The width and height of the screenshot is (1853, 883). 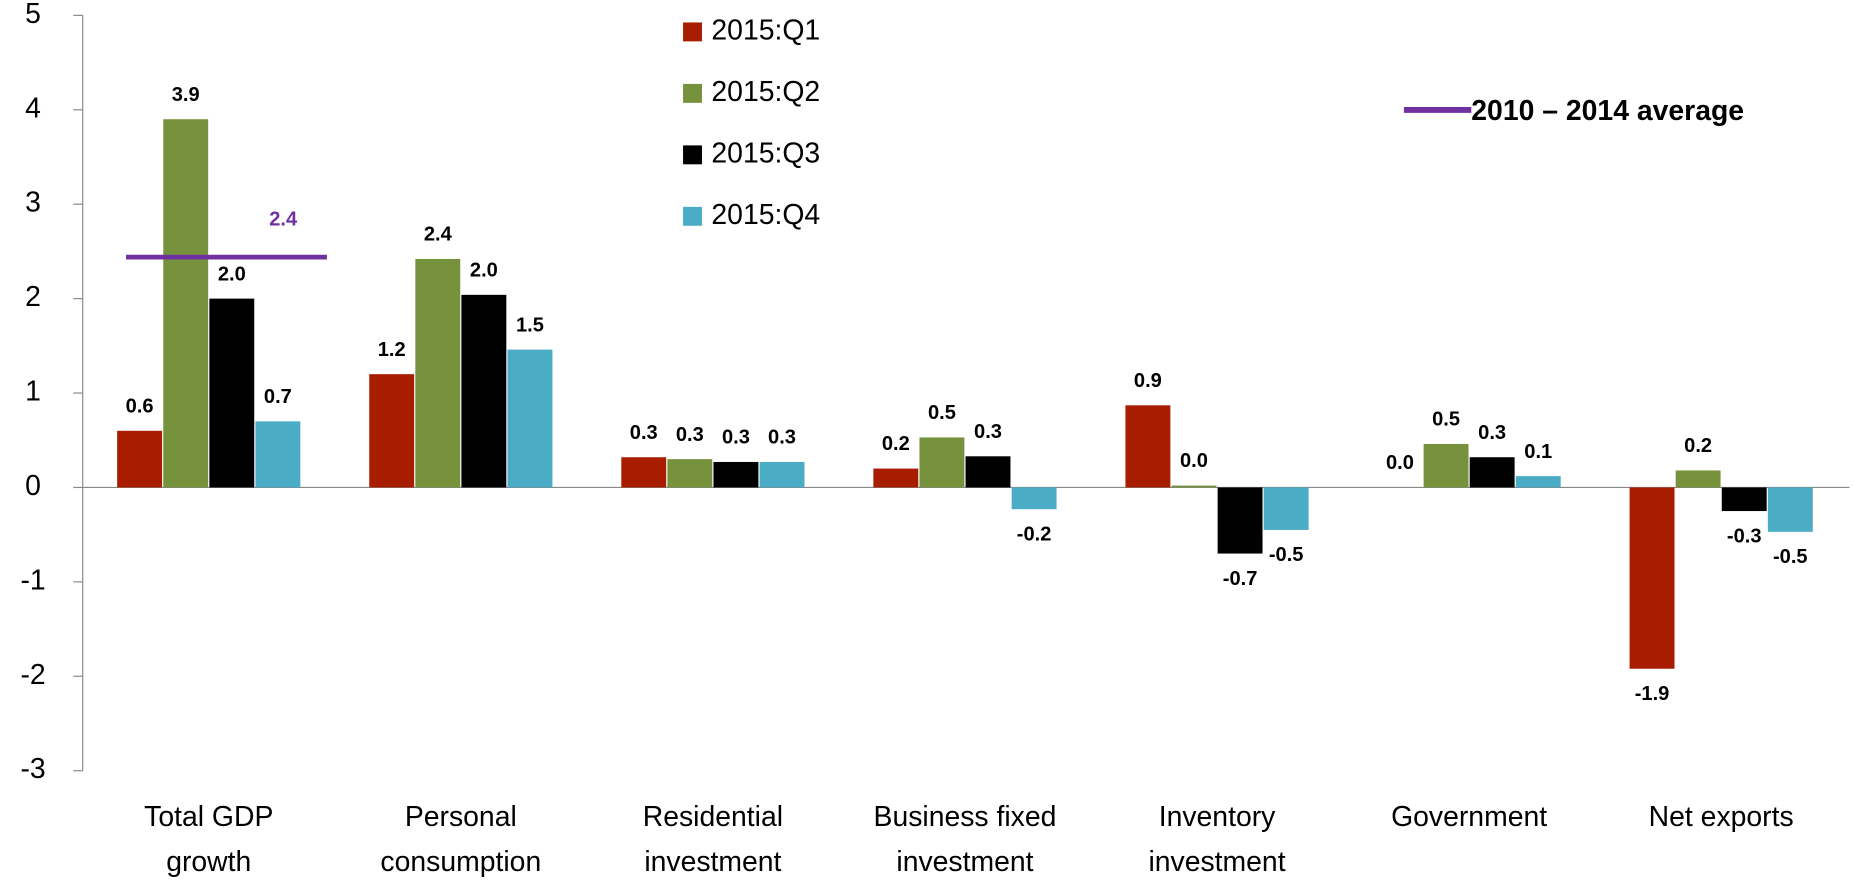 I want to click on data-label: 0.1, so click(x=1538, y=452).